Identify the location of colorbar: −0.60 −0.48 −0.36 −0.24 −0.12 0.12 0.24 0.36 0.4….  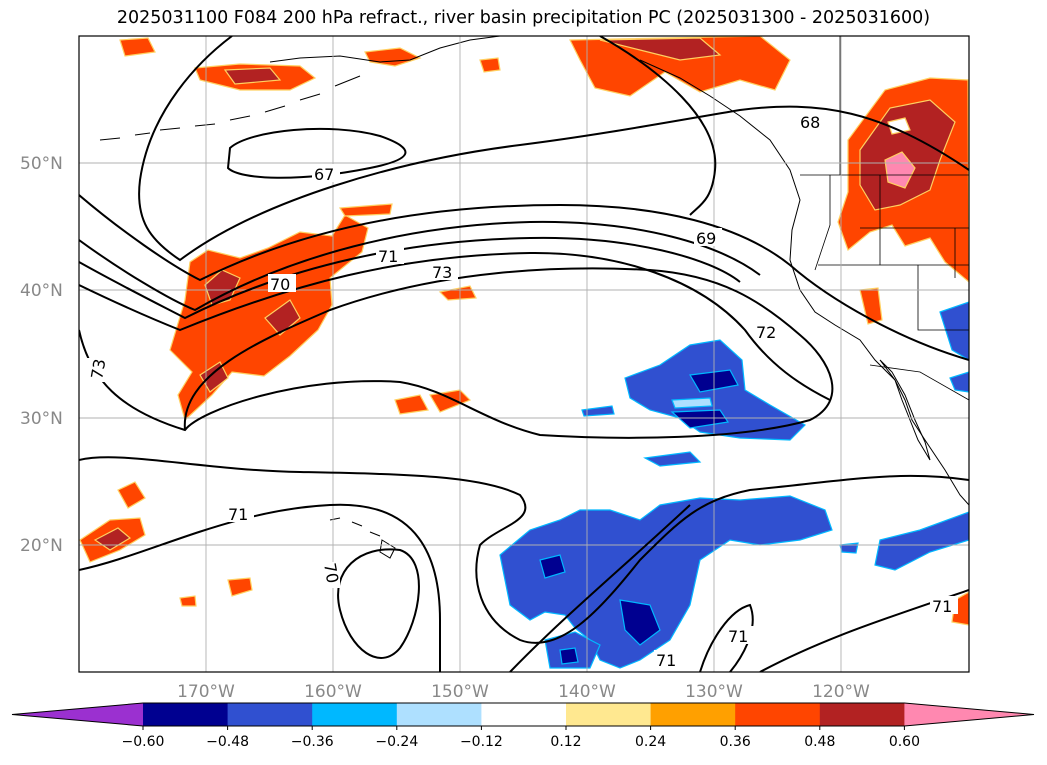
(523, 726).